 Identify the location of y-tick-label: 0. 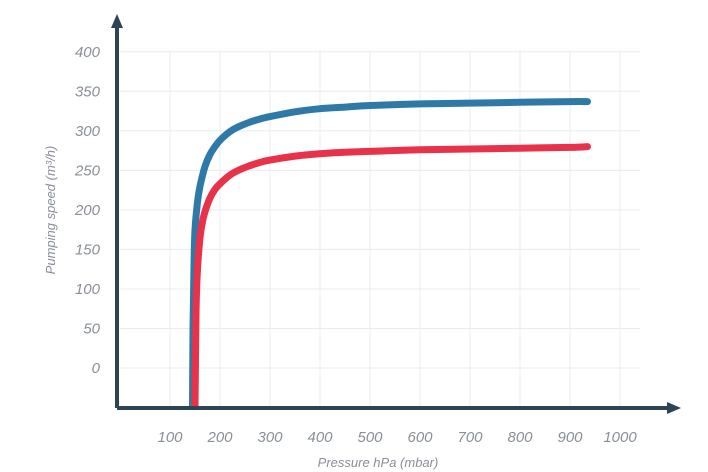
(96, 368).